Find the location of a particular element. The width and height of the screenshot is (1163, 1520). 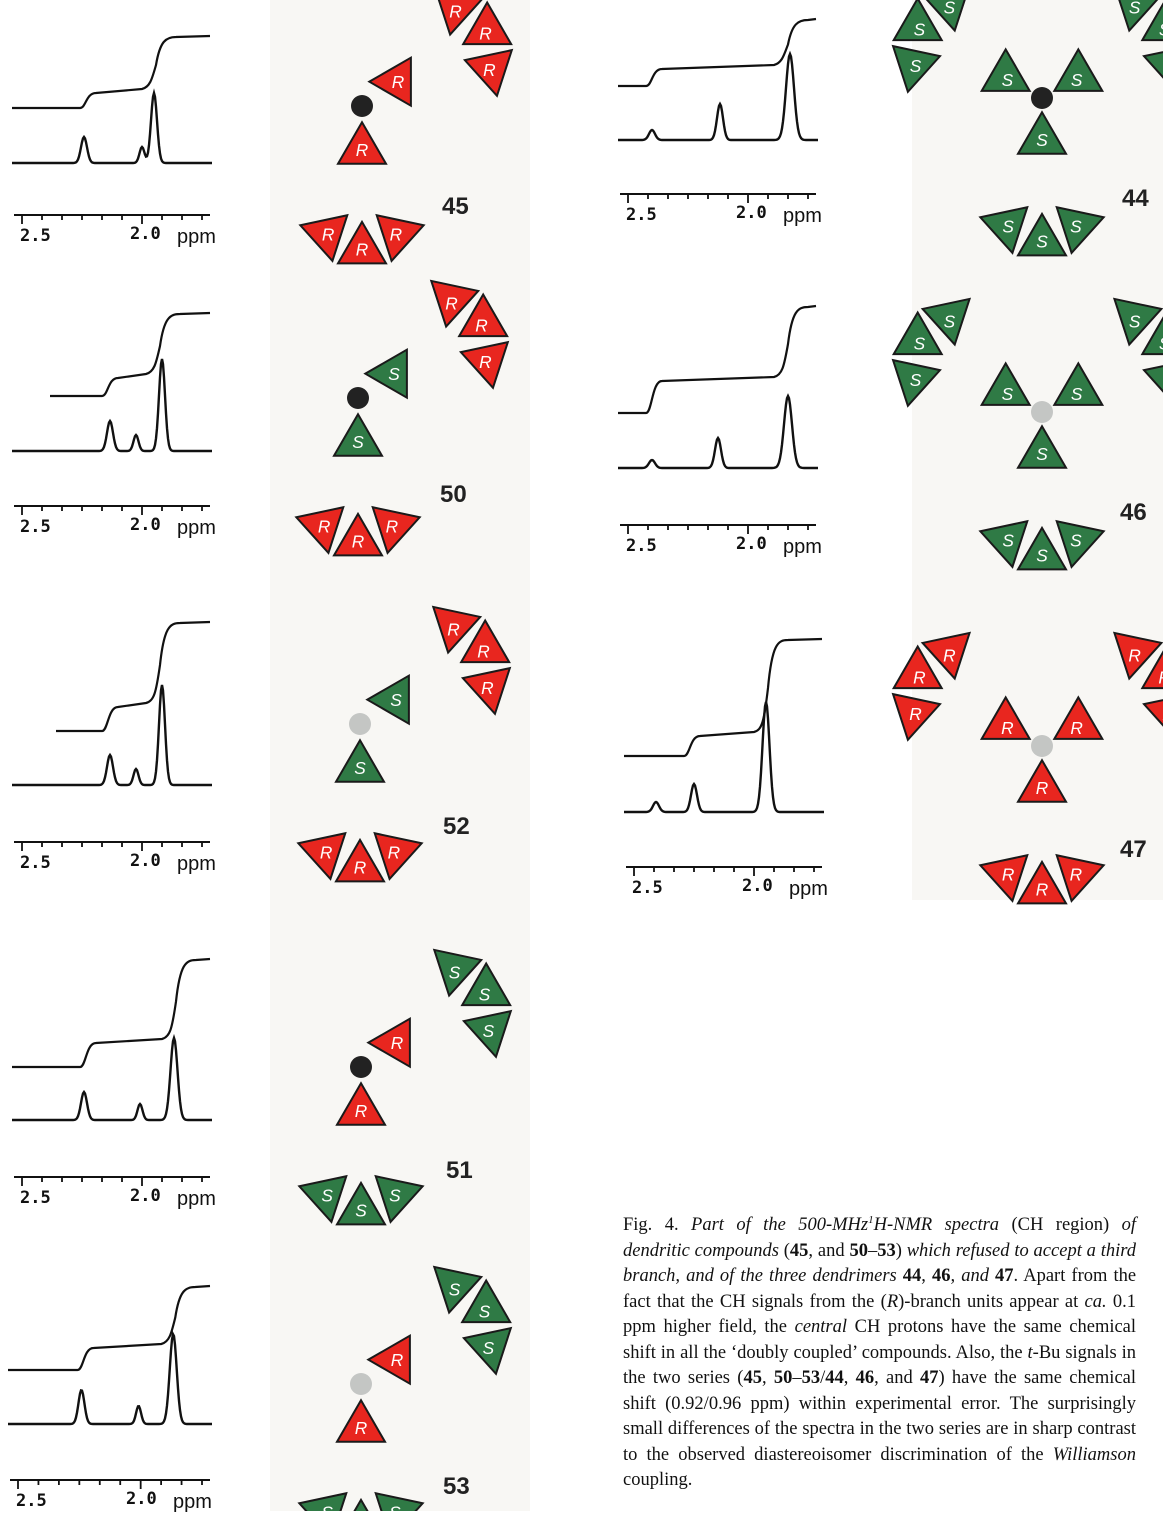

dendrimer-47: RRRRRRRRRRRR47 is located at coordinates (1028, 768).